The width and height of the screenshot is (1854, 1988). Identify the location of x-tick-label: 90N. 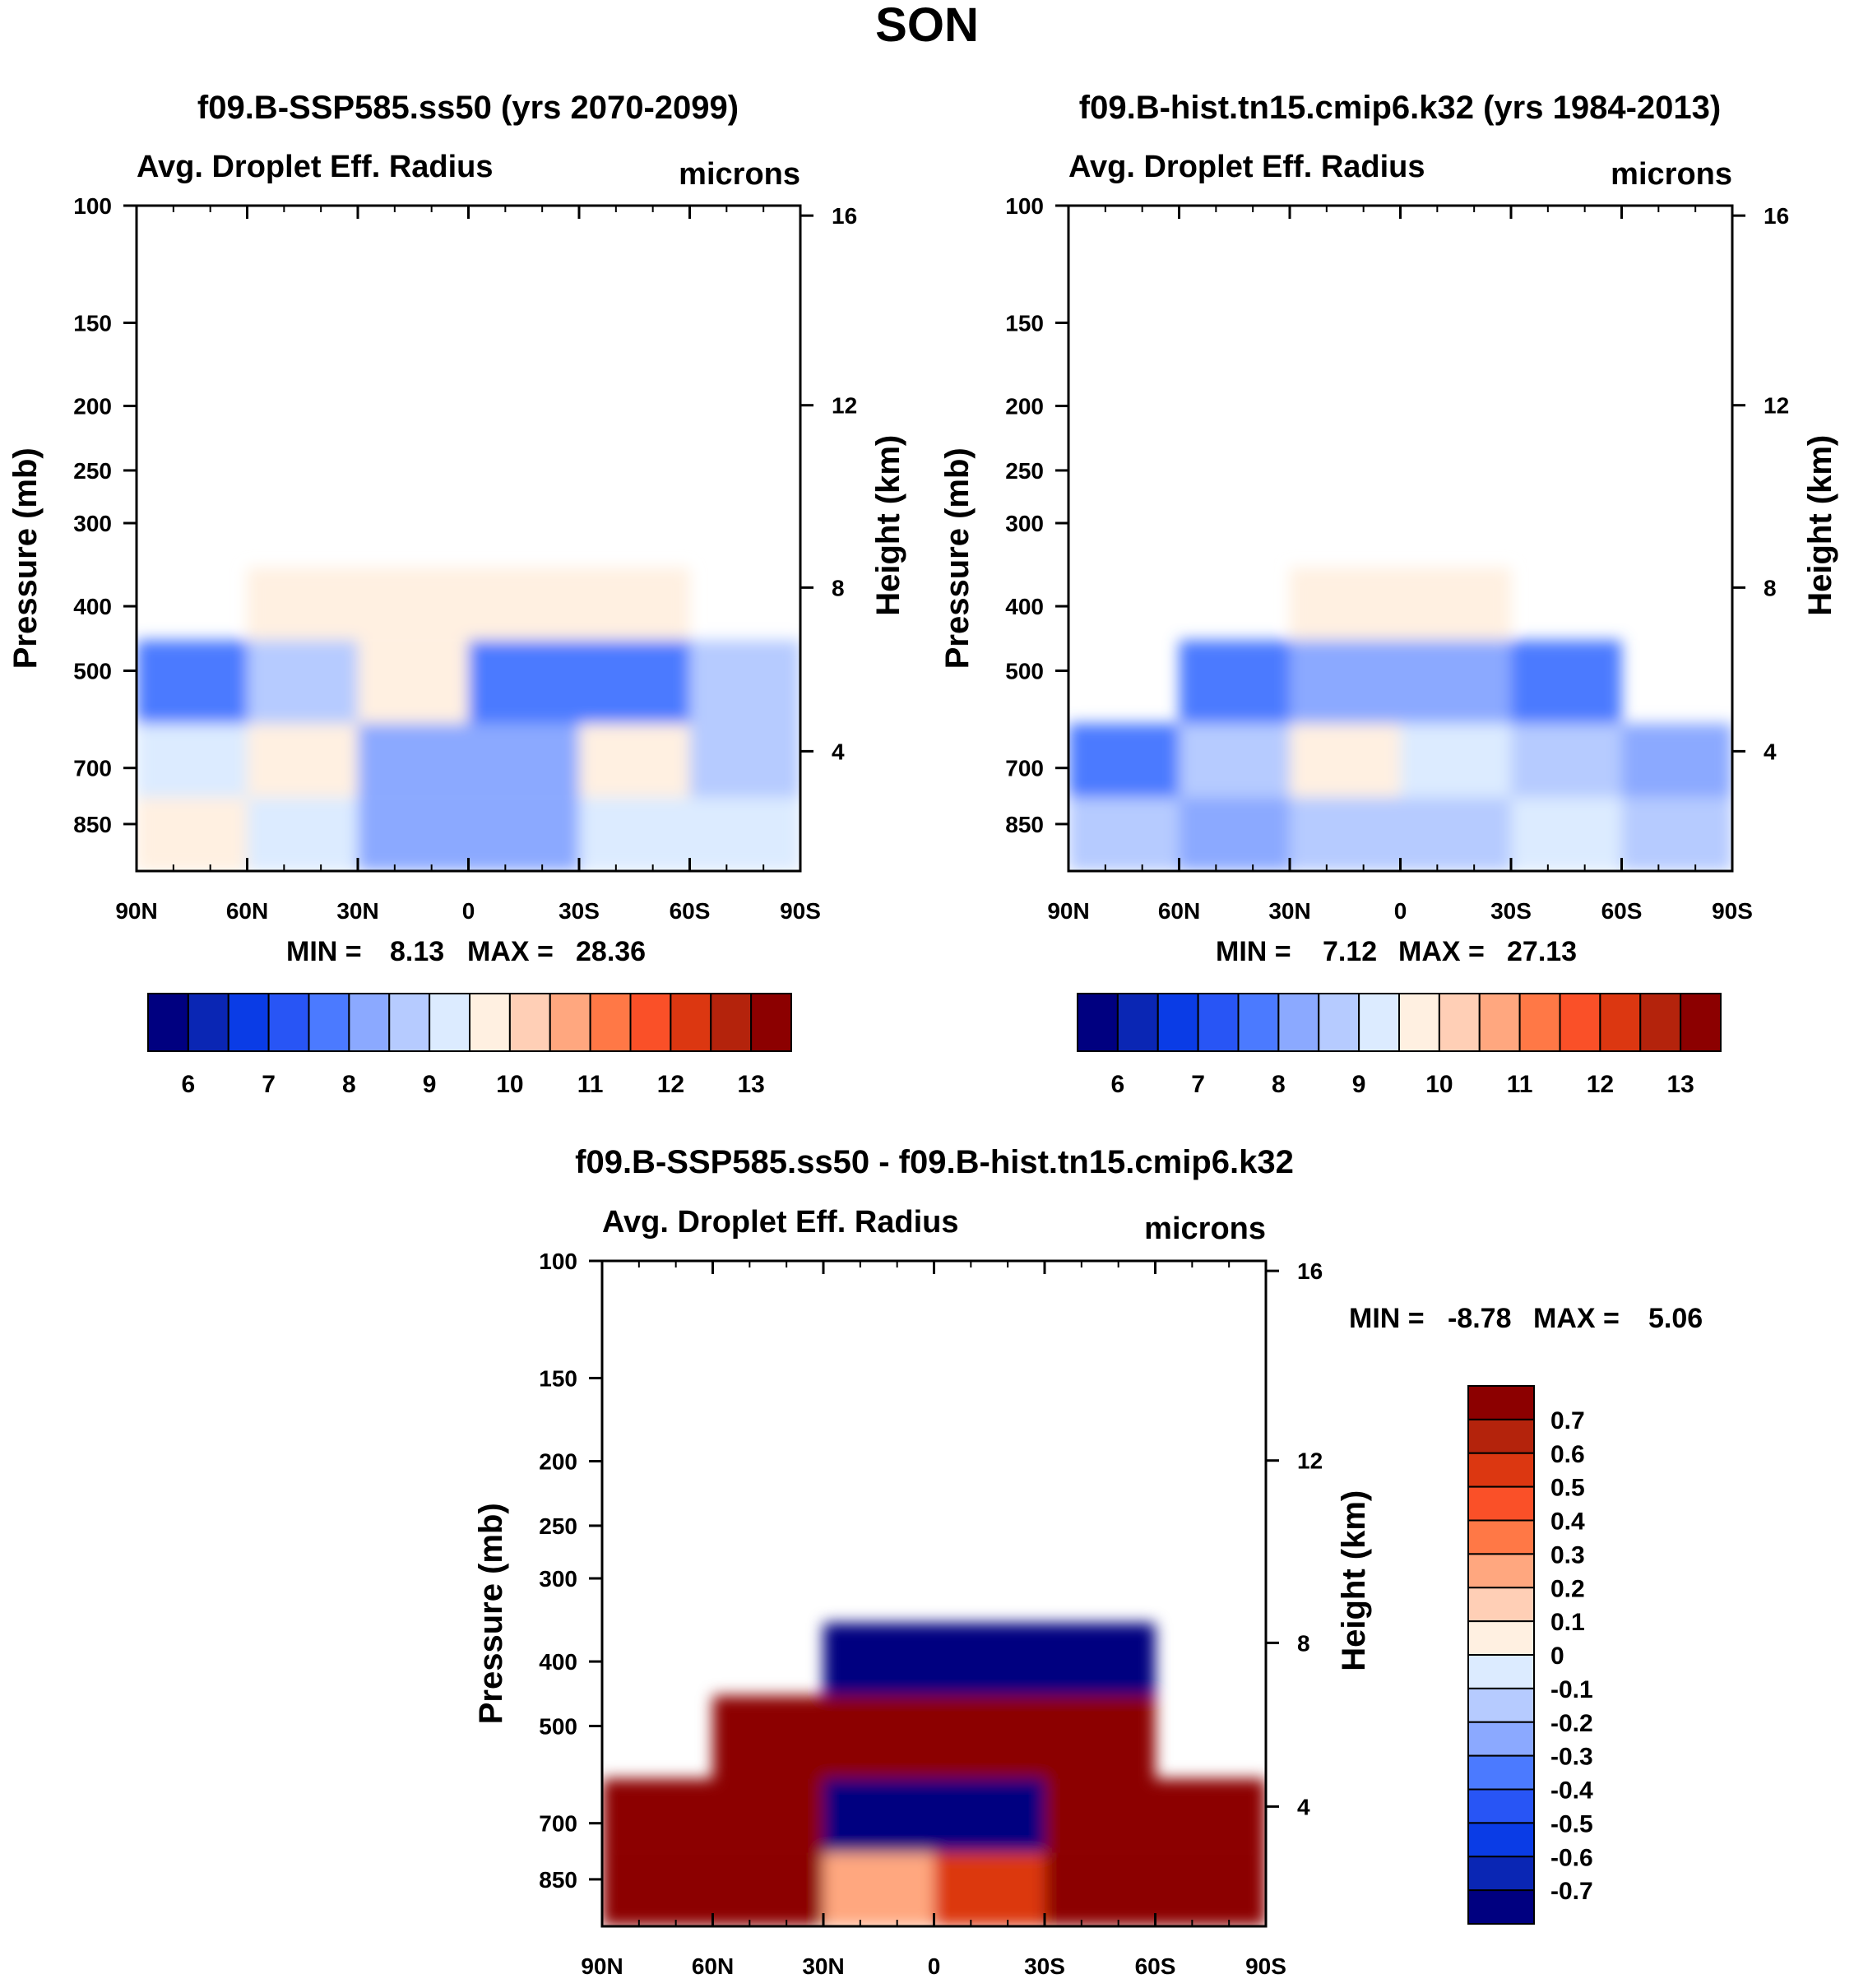
(136, 911).